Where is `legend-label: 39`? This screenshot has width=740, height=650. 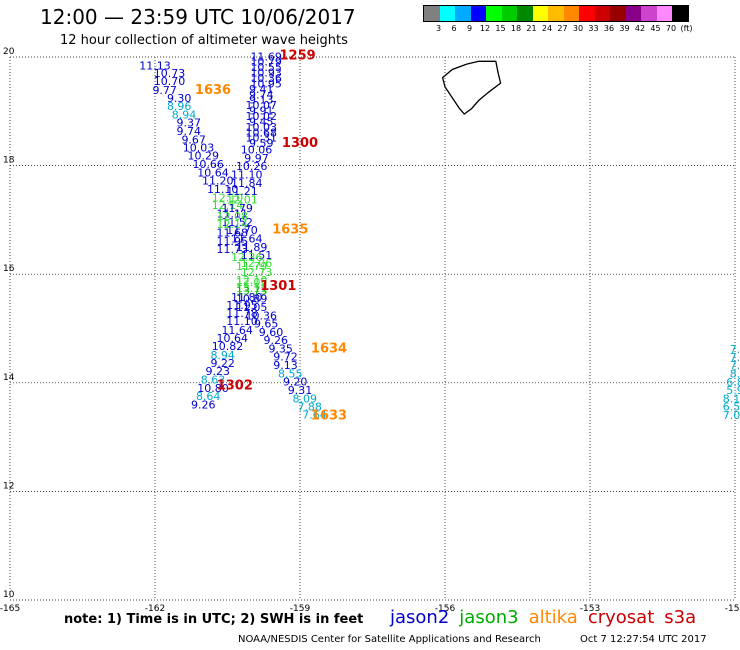
legend-label: 39 is located at coordinates (624, 28).